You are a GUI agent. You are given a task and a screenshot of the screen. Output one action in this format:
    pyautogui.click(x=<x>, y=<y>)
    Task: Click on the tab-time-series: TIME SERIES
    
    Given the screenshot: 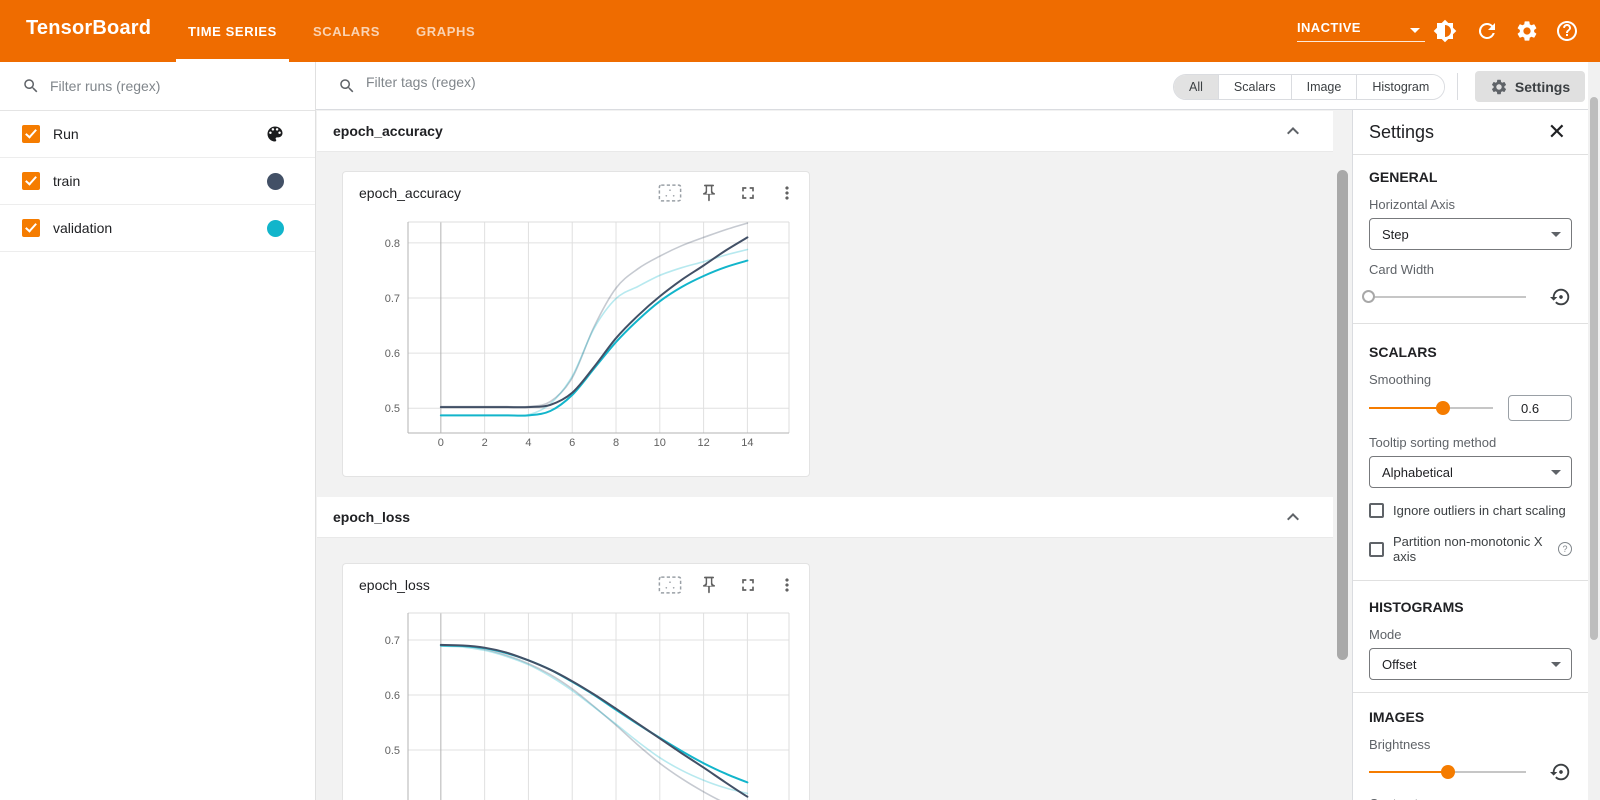 What is the action you would take?
    pyautogui.click(x=232, y=31)
    